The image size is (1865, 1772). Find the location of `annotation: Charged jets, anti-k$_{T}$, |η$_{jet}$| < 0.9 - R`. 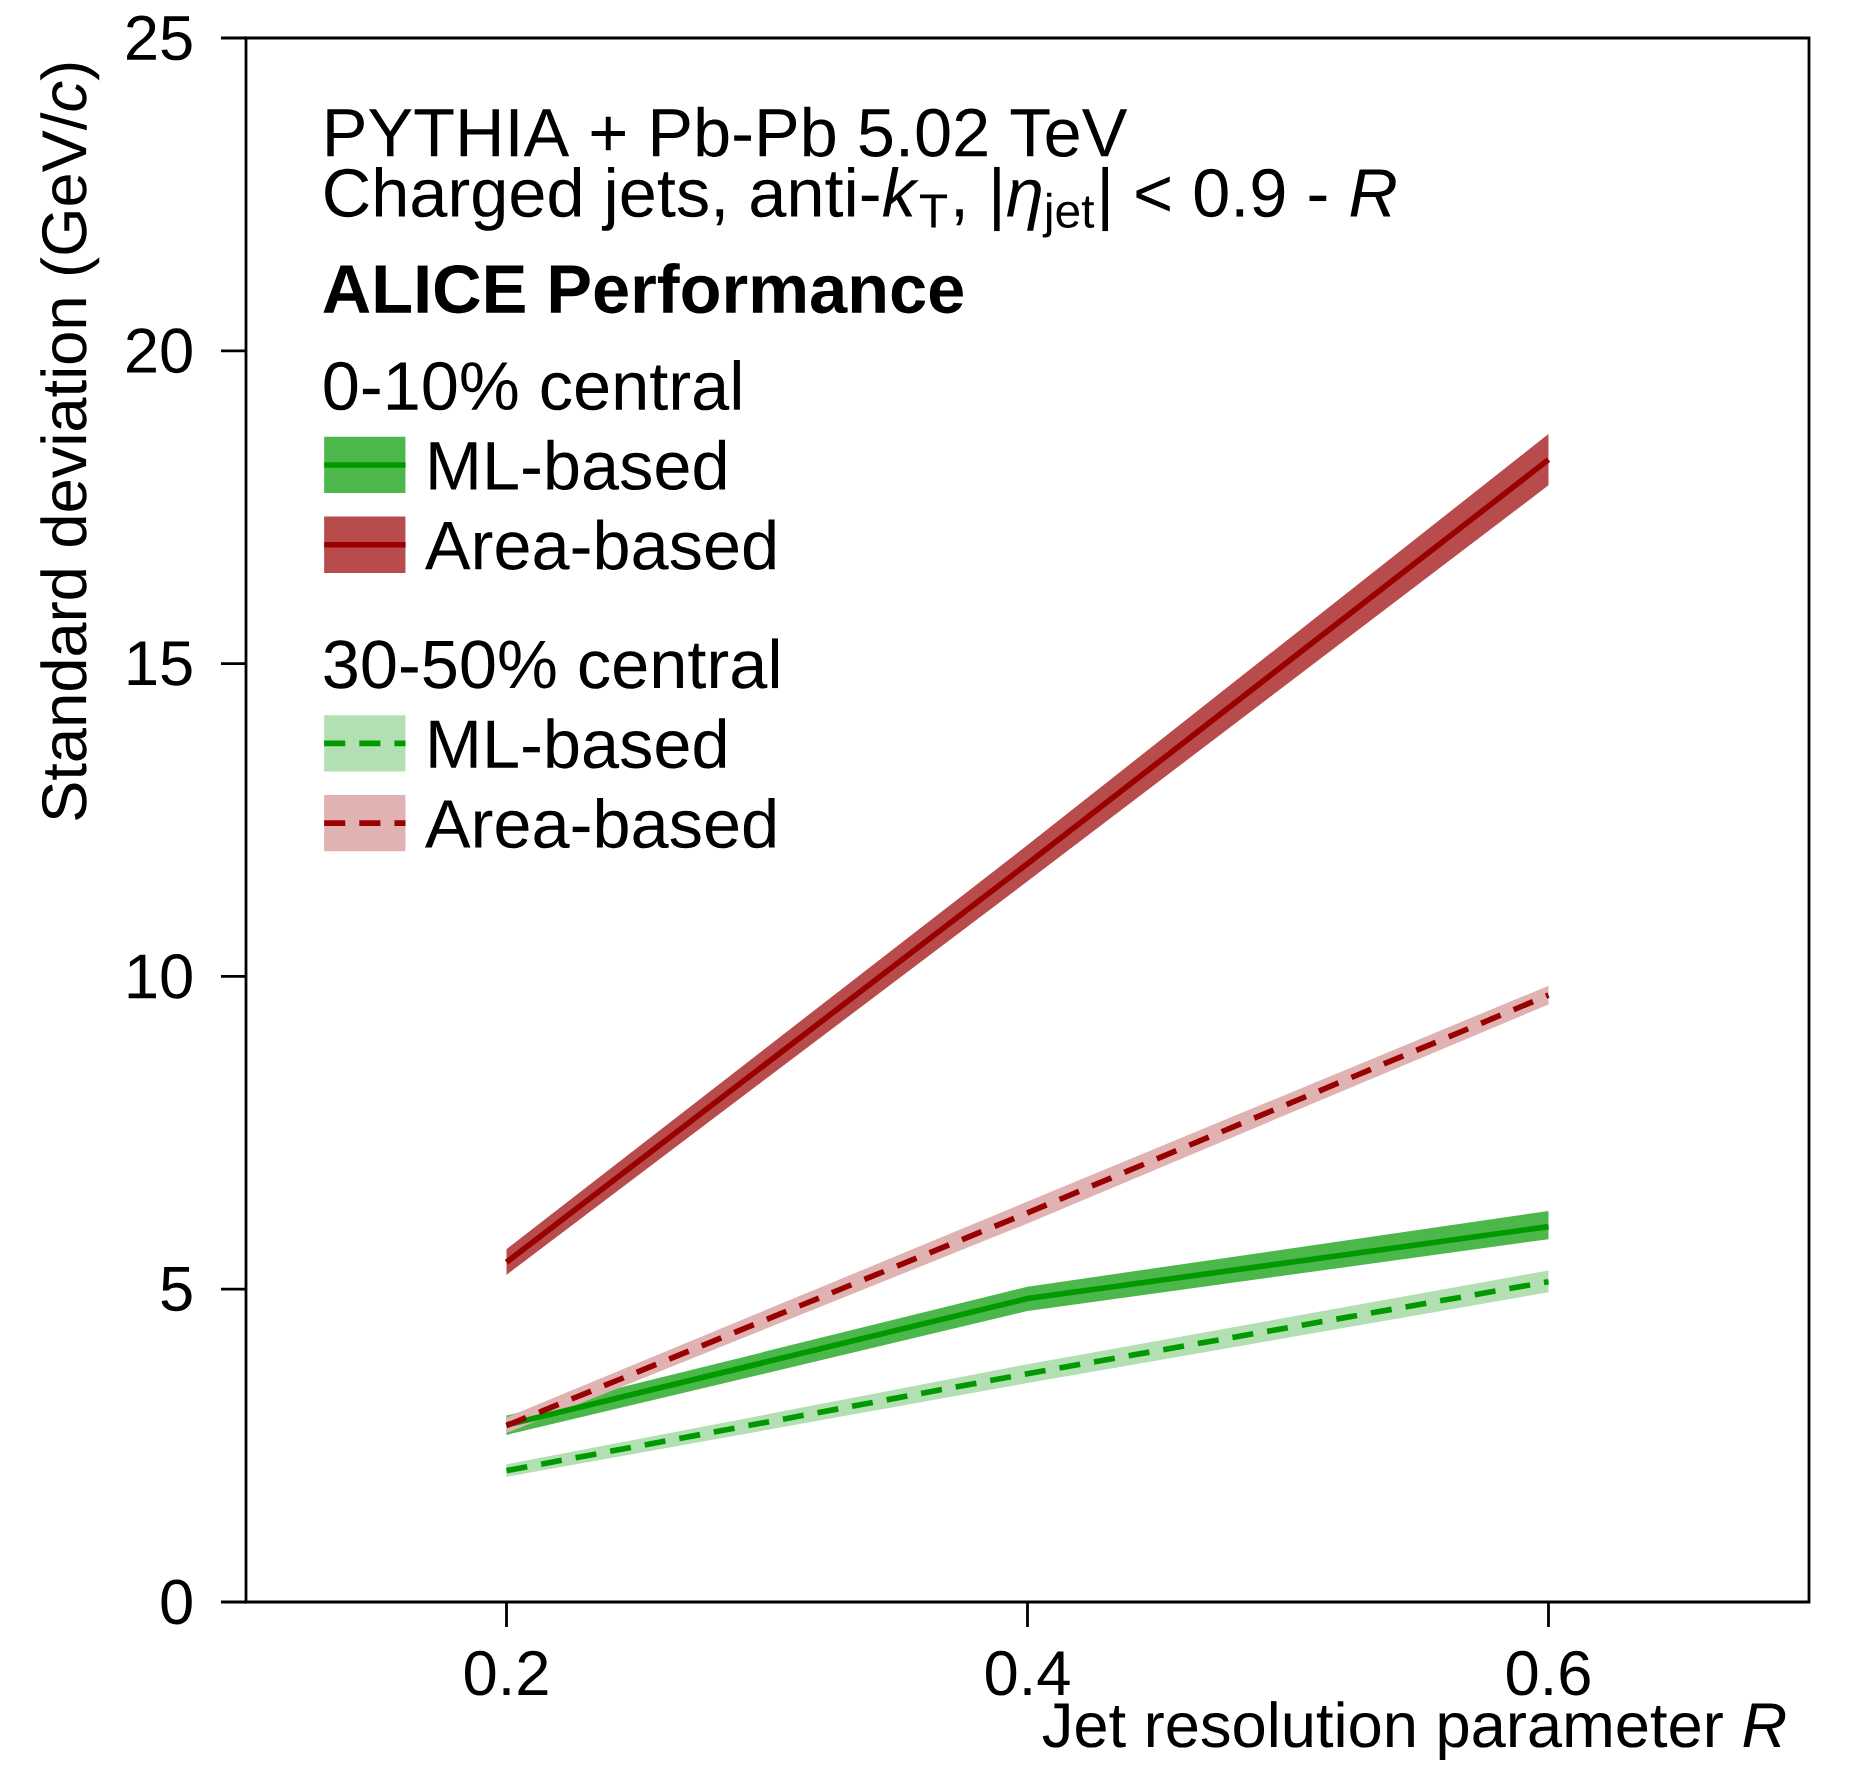

annotation: Charged jets, anti-k$_{T}$, |η$_{jet}$| < 0.9 - R is located at coordinates (860, 202).